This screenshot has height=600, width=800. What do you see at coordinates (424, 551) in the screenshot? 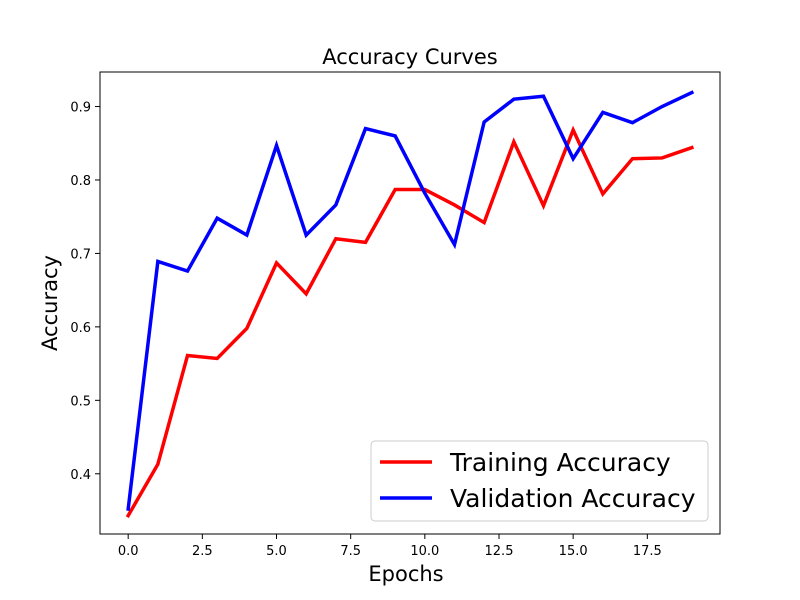
I see `x-tick-label: 10.0` at bounding box center [424, 551].